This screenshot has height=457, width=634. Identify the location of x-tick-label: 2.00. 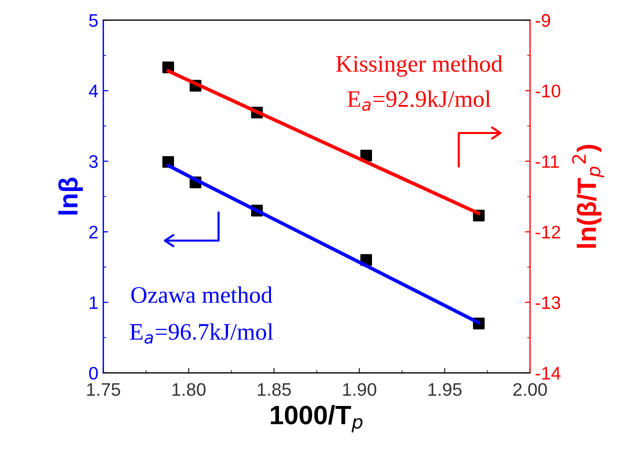
(530, 389).